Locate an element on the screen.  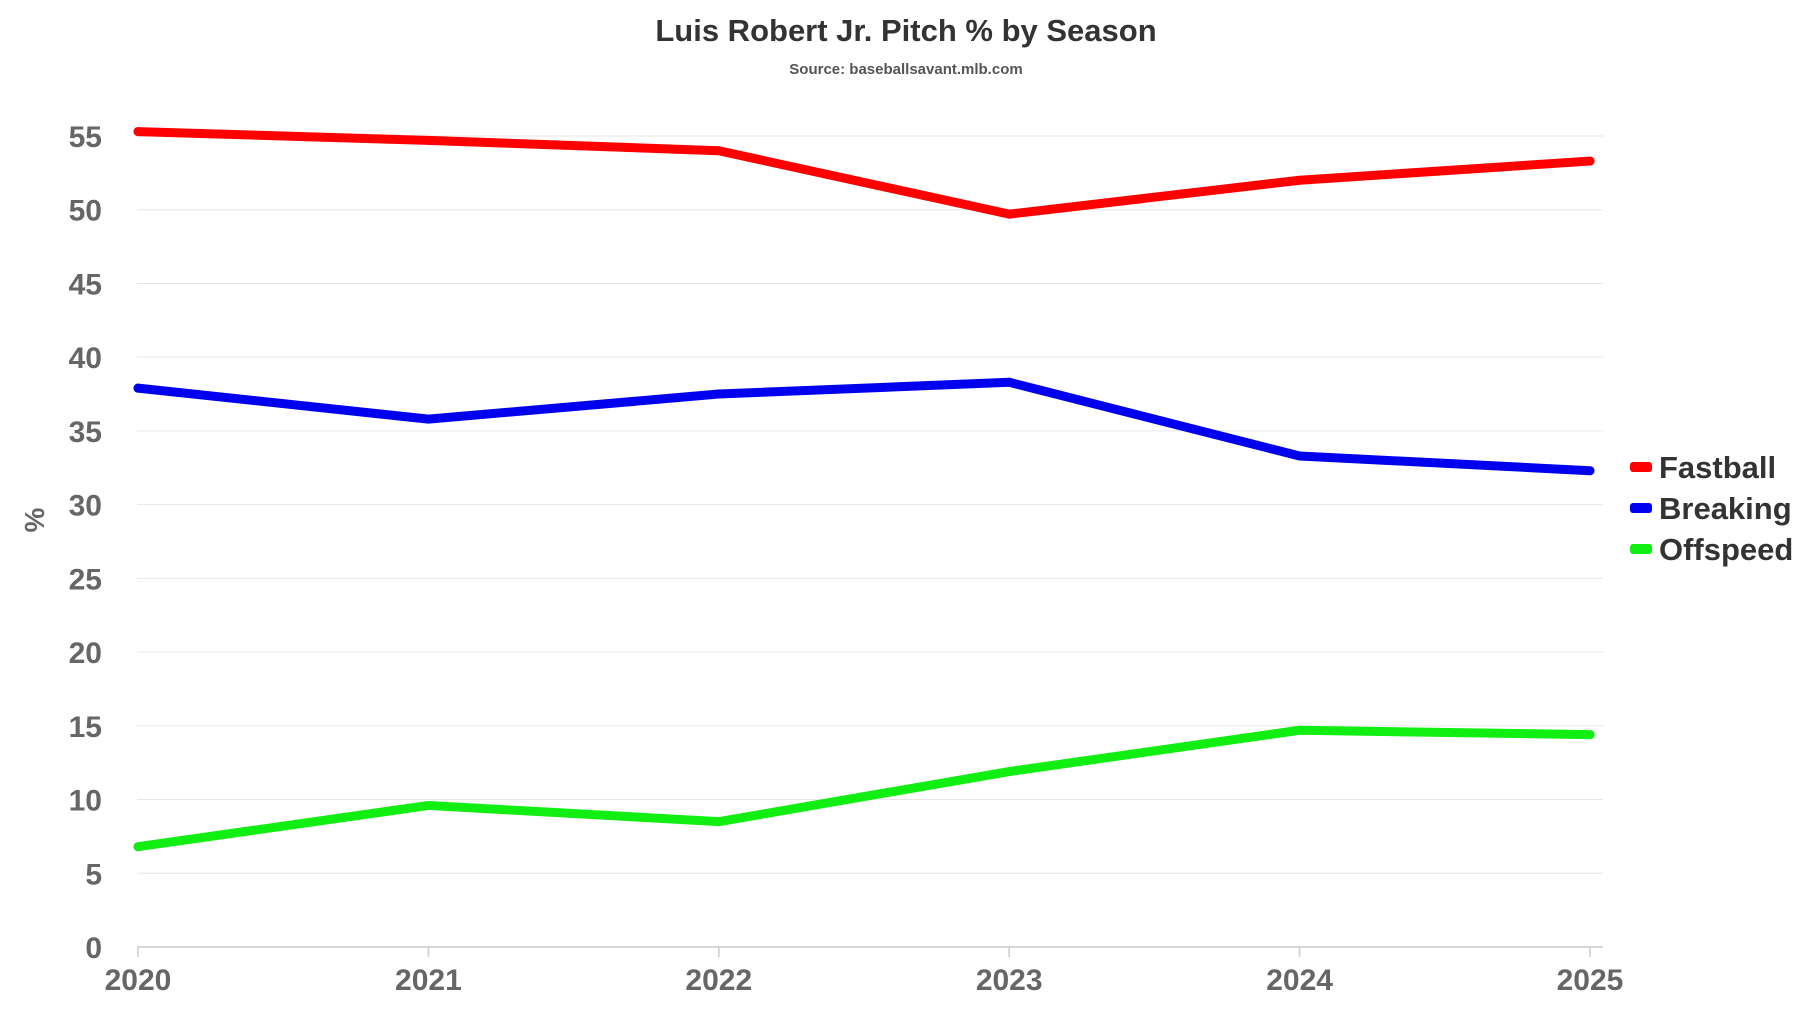
legend-swatch-fastball is located at coordinates (1641, 467).